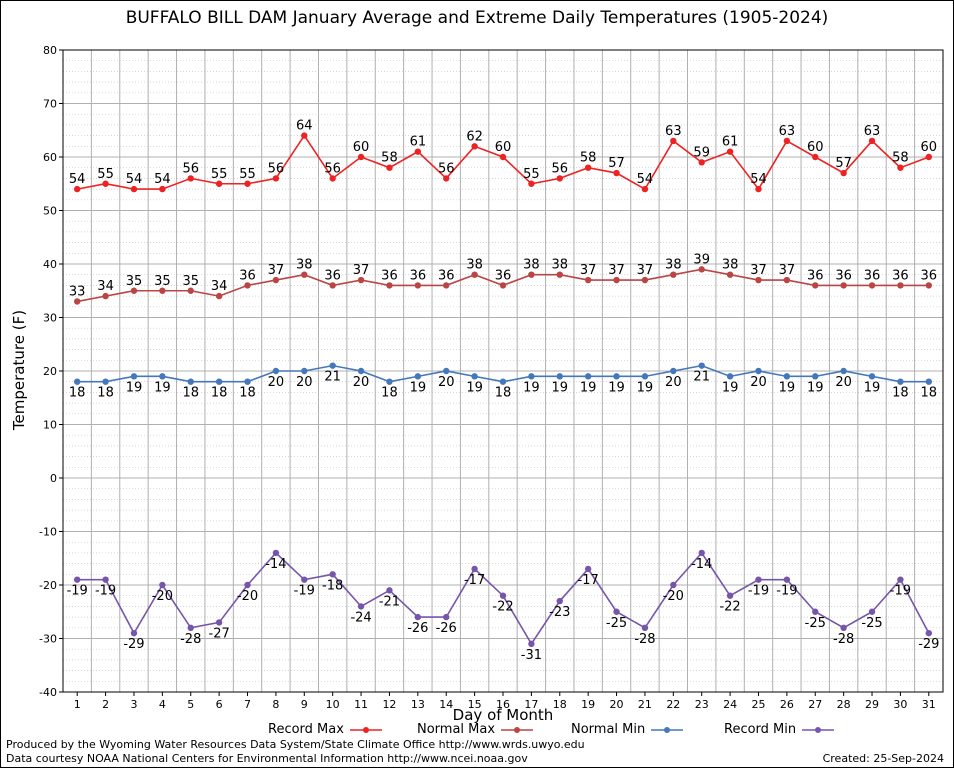  What do you see at coordinates (219, 633) in the screenshot?
I see `record-min-data-label: -27` at bounding box center [219, 633].